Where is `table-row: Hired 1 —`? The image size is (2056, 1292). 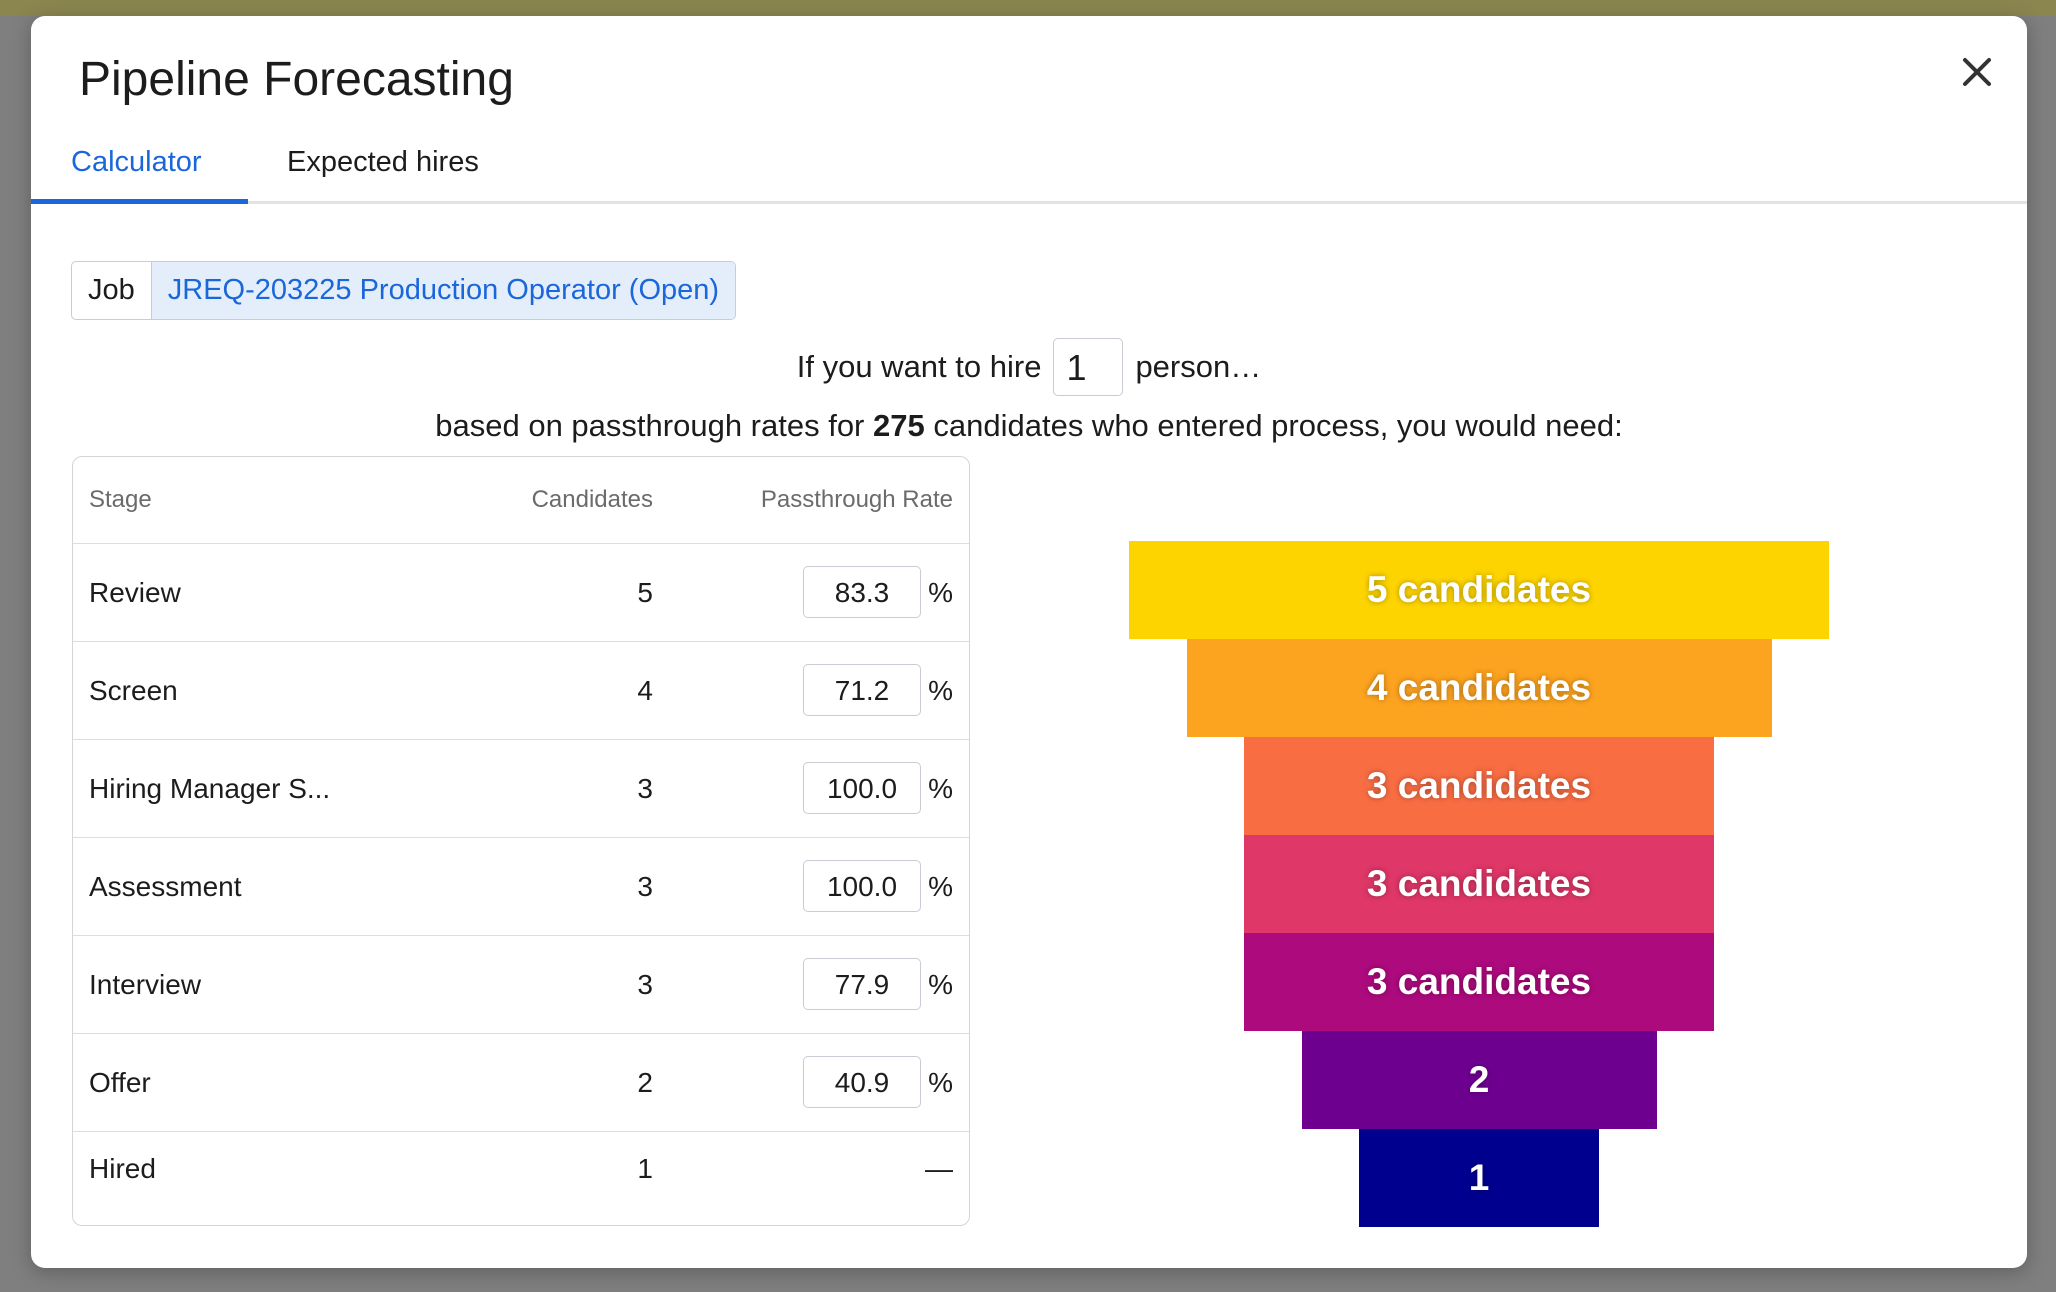 table-row: Hired 1 — is located at coordinates (521, 1178).